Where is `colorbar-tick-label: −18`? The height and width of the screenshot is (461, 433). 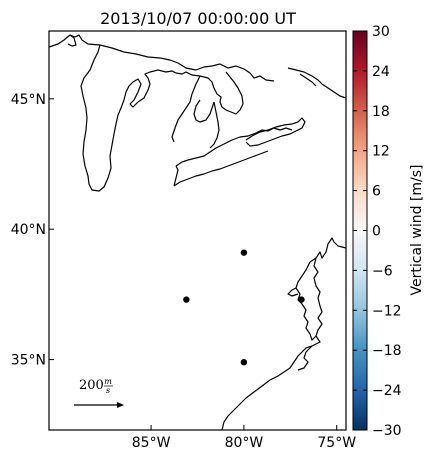
colorbar-tick-label: −18 is located at coordinates (387, 351).